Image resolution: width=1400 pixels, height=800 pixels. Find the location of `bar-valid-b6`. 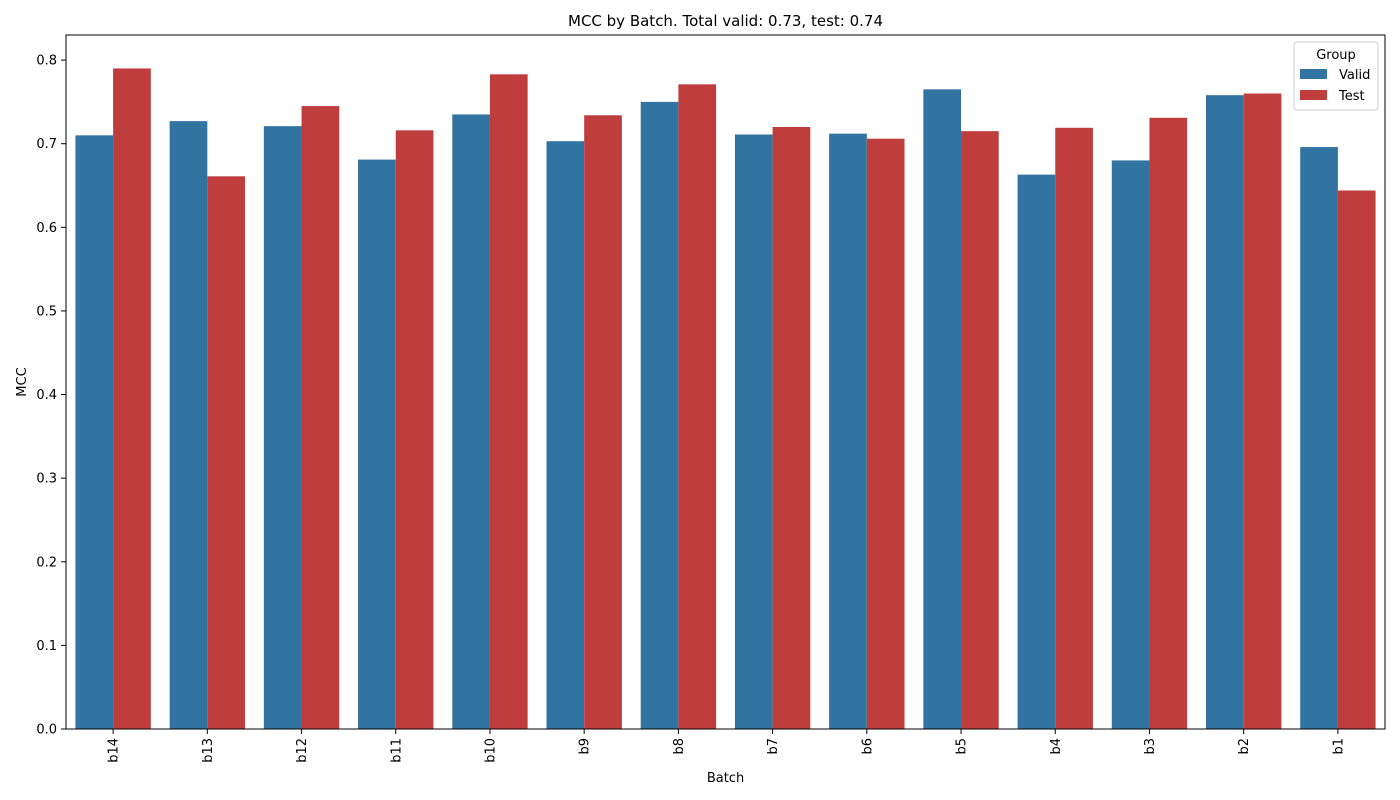

bar-valid-b6 is located at coordinates (848, 431).